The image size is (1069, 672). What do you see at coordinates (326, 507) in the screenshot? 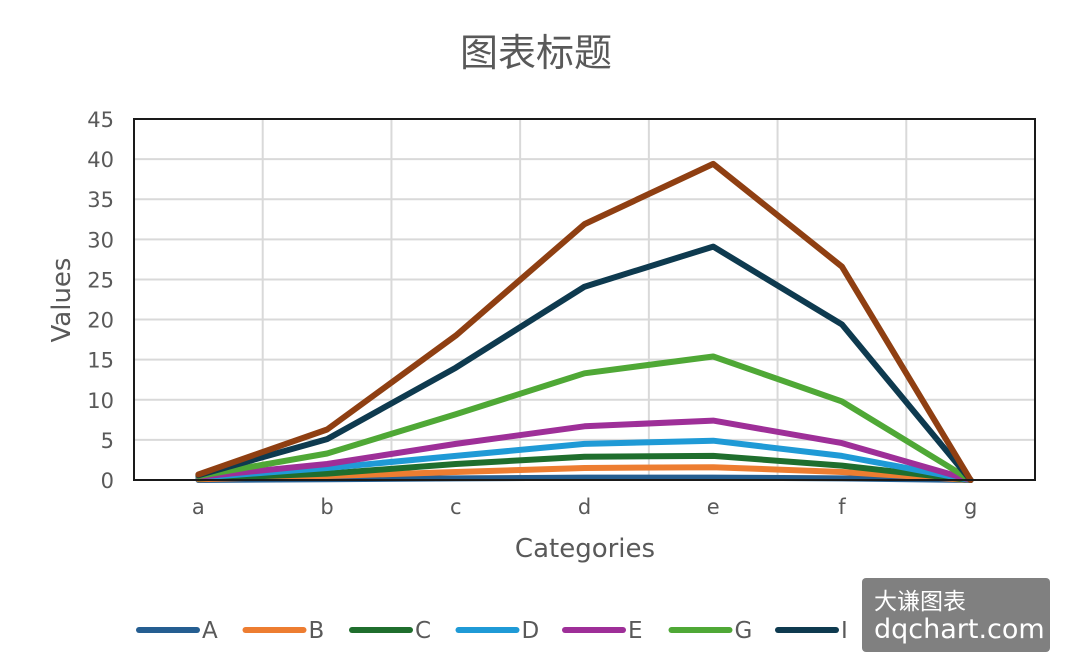
I see `x-tick-label: b` at bounding box center [326, 507].